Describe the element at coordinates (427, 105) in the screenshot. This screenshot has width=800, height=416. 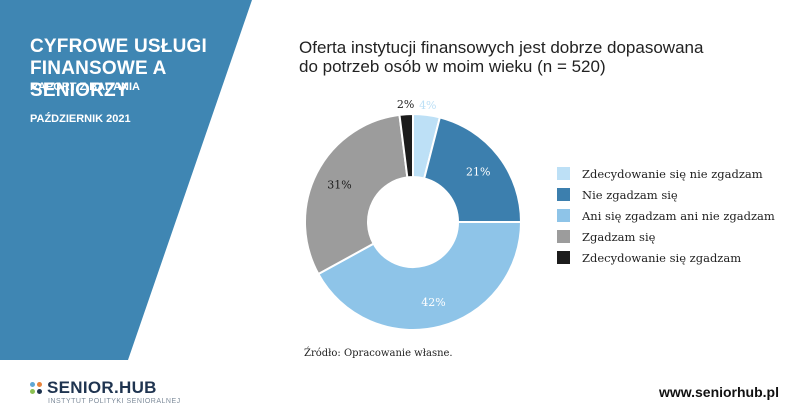
I see `slice-label: 4%` at that location.